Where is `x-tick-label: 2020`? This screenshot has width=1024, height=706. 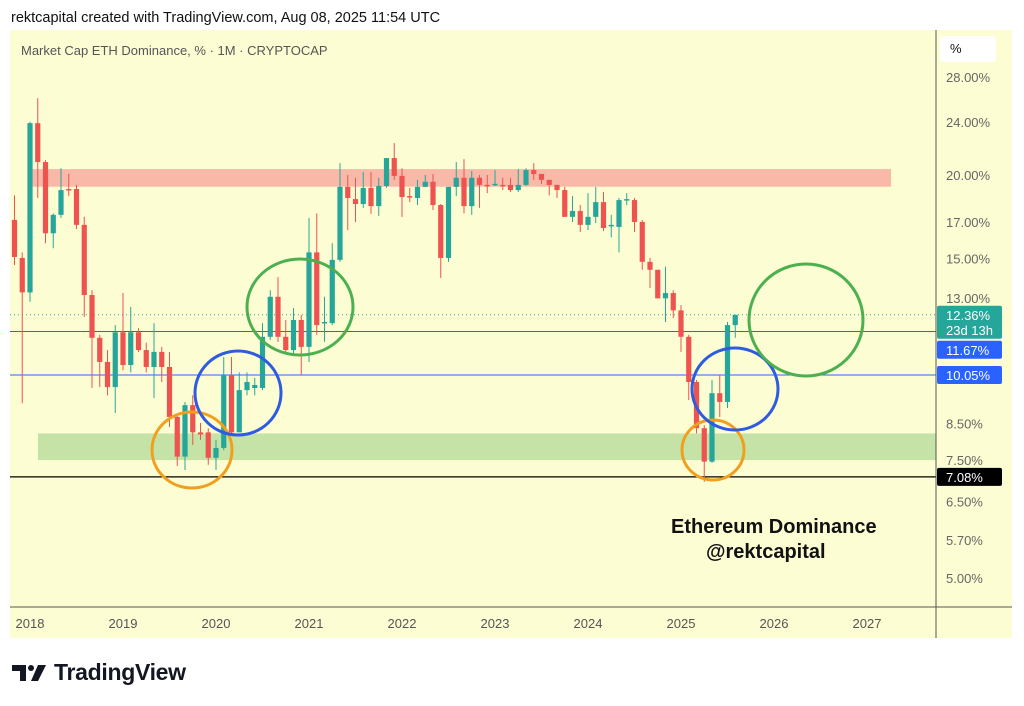 x-tick-label: 2020 is located at coordinates (216, 623).